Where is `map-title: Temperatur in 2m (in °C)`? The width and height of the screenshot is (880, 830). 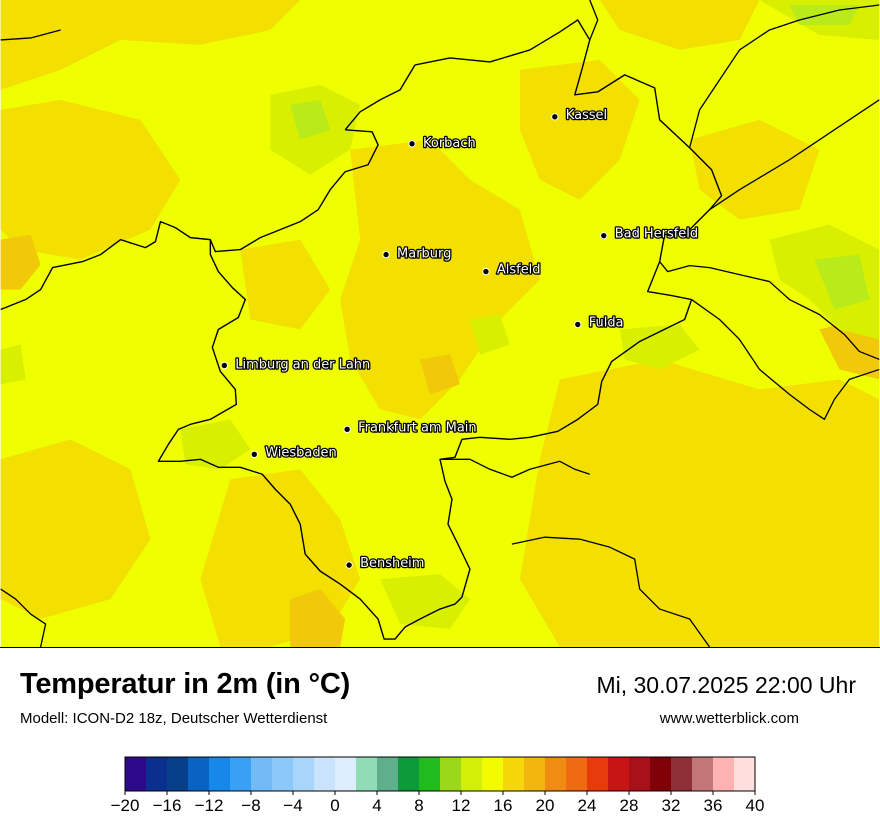
map-title: Temperatur in 2m (in °C) is located at coordinates (185, 684).